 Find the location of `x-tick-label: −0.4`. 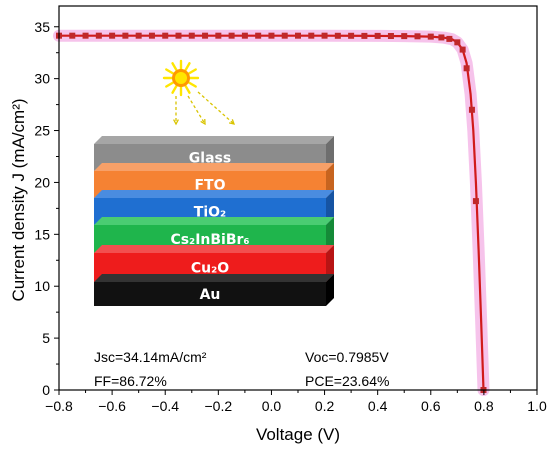

x-tick-label: −0.4 is located at coordinates (165, 406).